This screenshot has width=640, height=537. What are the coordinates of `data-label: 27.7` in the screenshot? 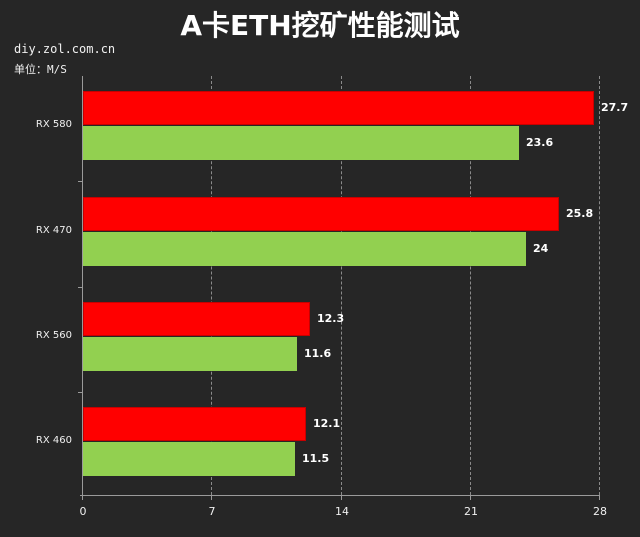 It's located at (615, 107).